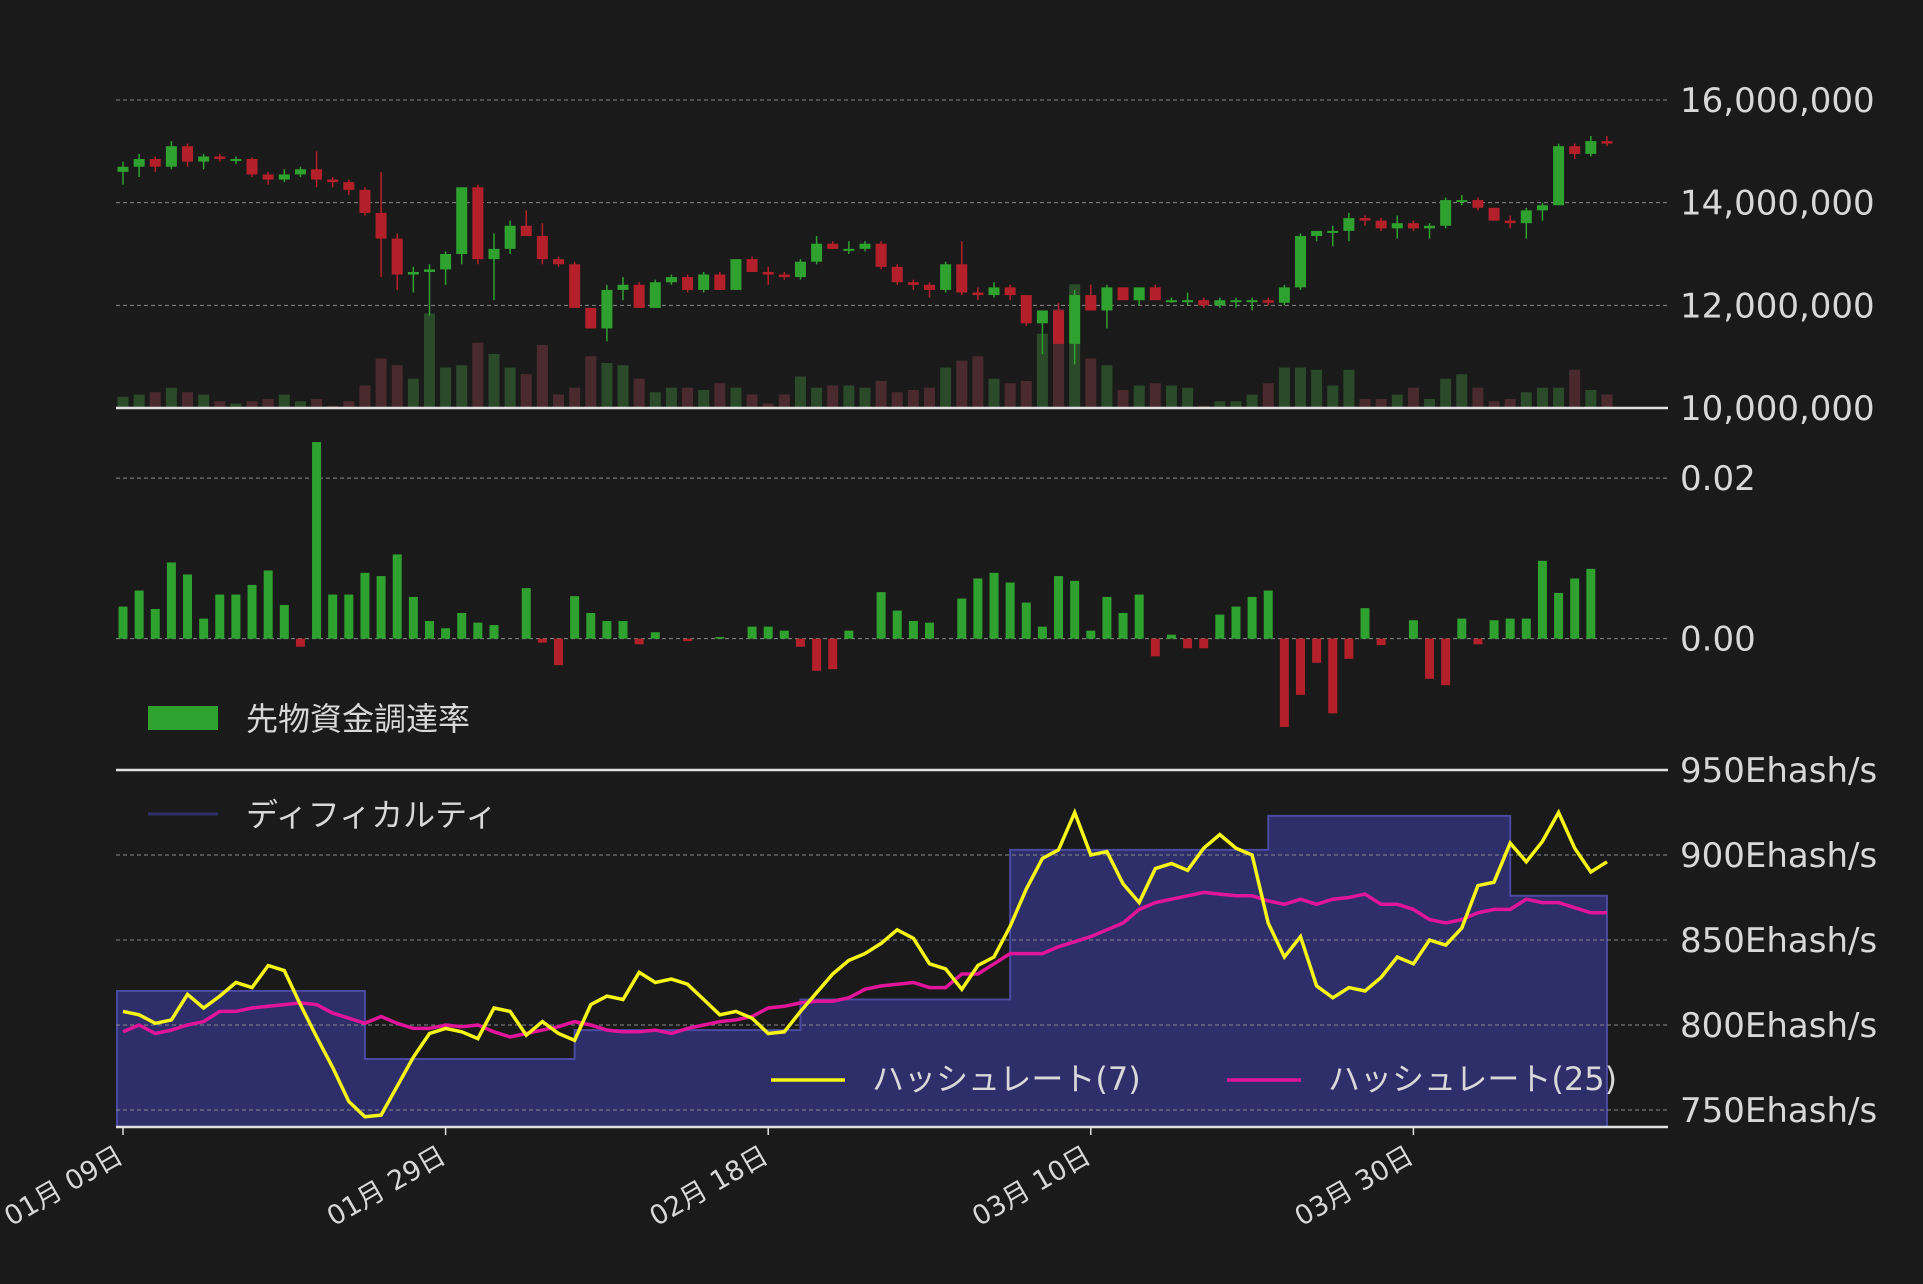  Describe the element at coordinates (1778, 856) in the screenshot. I see `hashrate-tick-label: 900Ehash/s` at that location.